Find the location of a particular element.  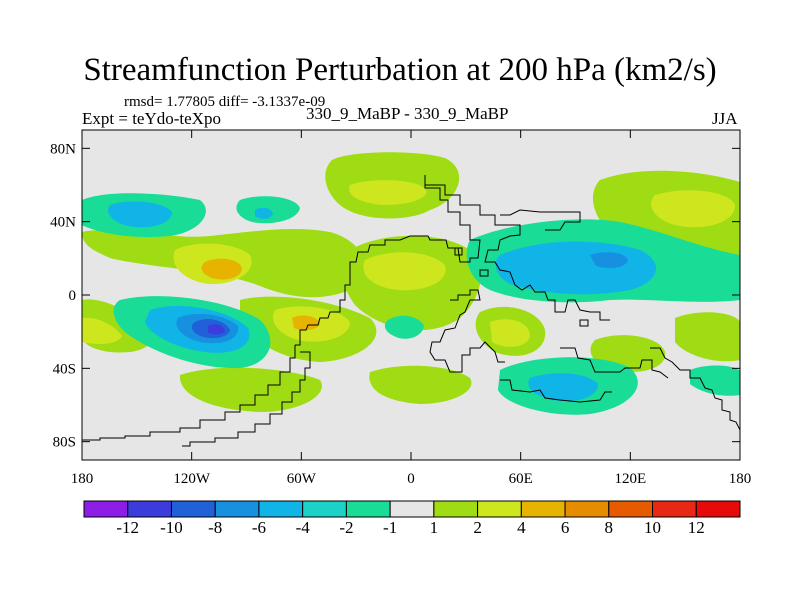

contour-lightblue-far-east is located at coordinates (715, 380).